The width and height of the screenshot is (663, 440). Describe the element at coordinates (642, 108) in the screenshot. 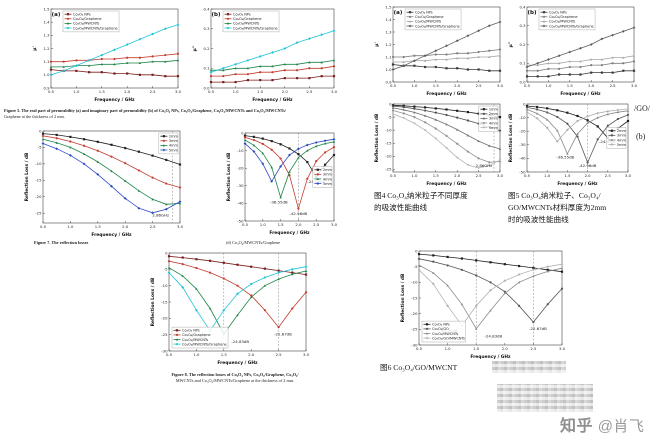

I see `cropped-text-go: /GO/` at that location.